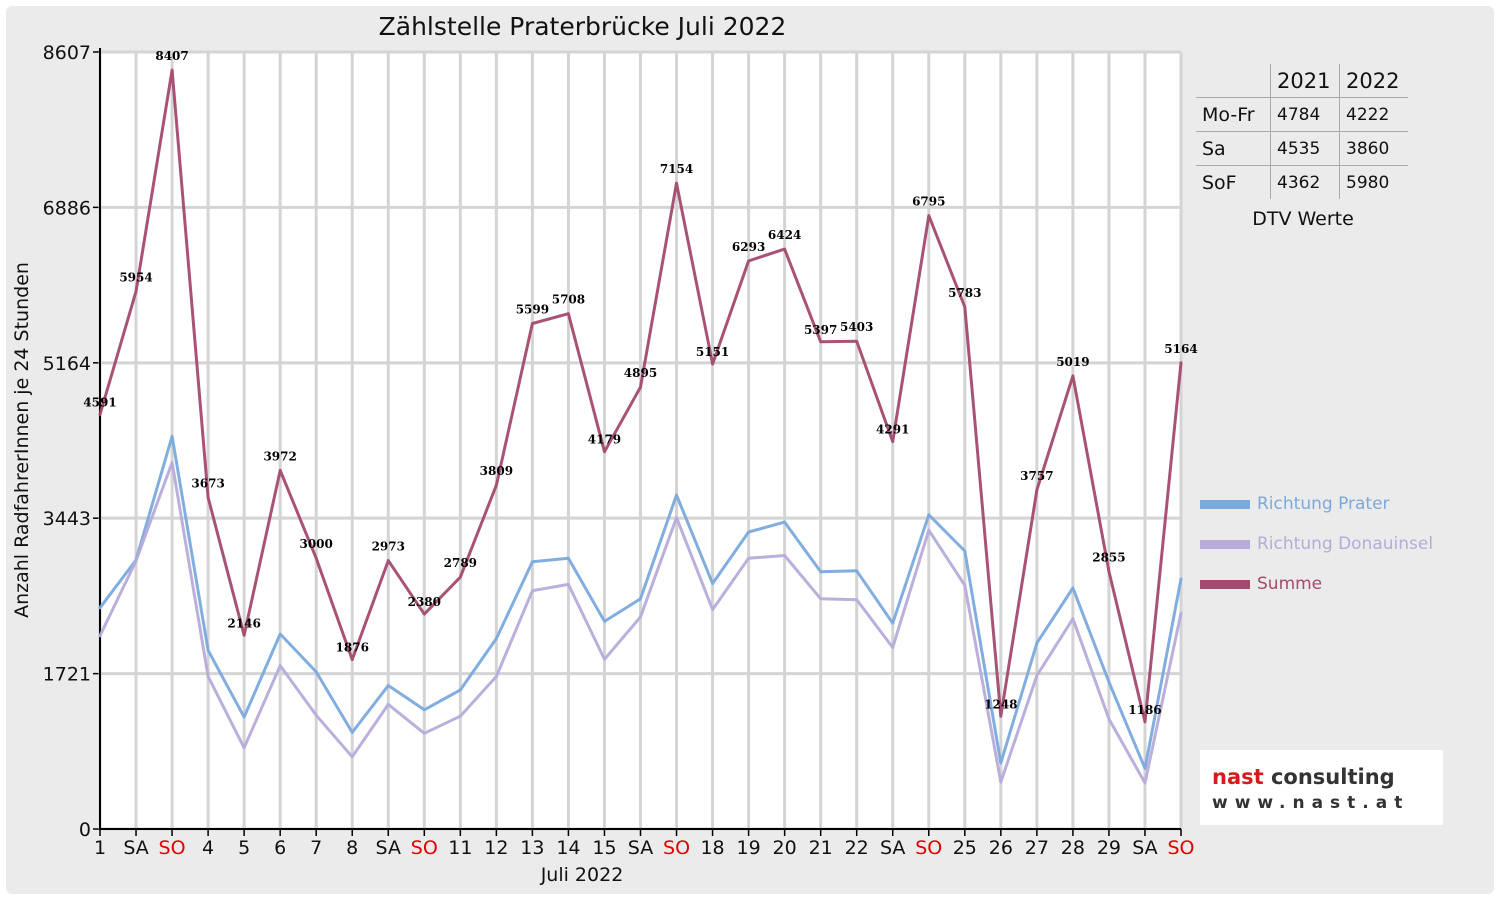 This screenshot has height=900, width=1500. What do you see at coordinates (424, 602) in the screenshot?
I see `data-label: 2380` at bounding box center [424, 602].